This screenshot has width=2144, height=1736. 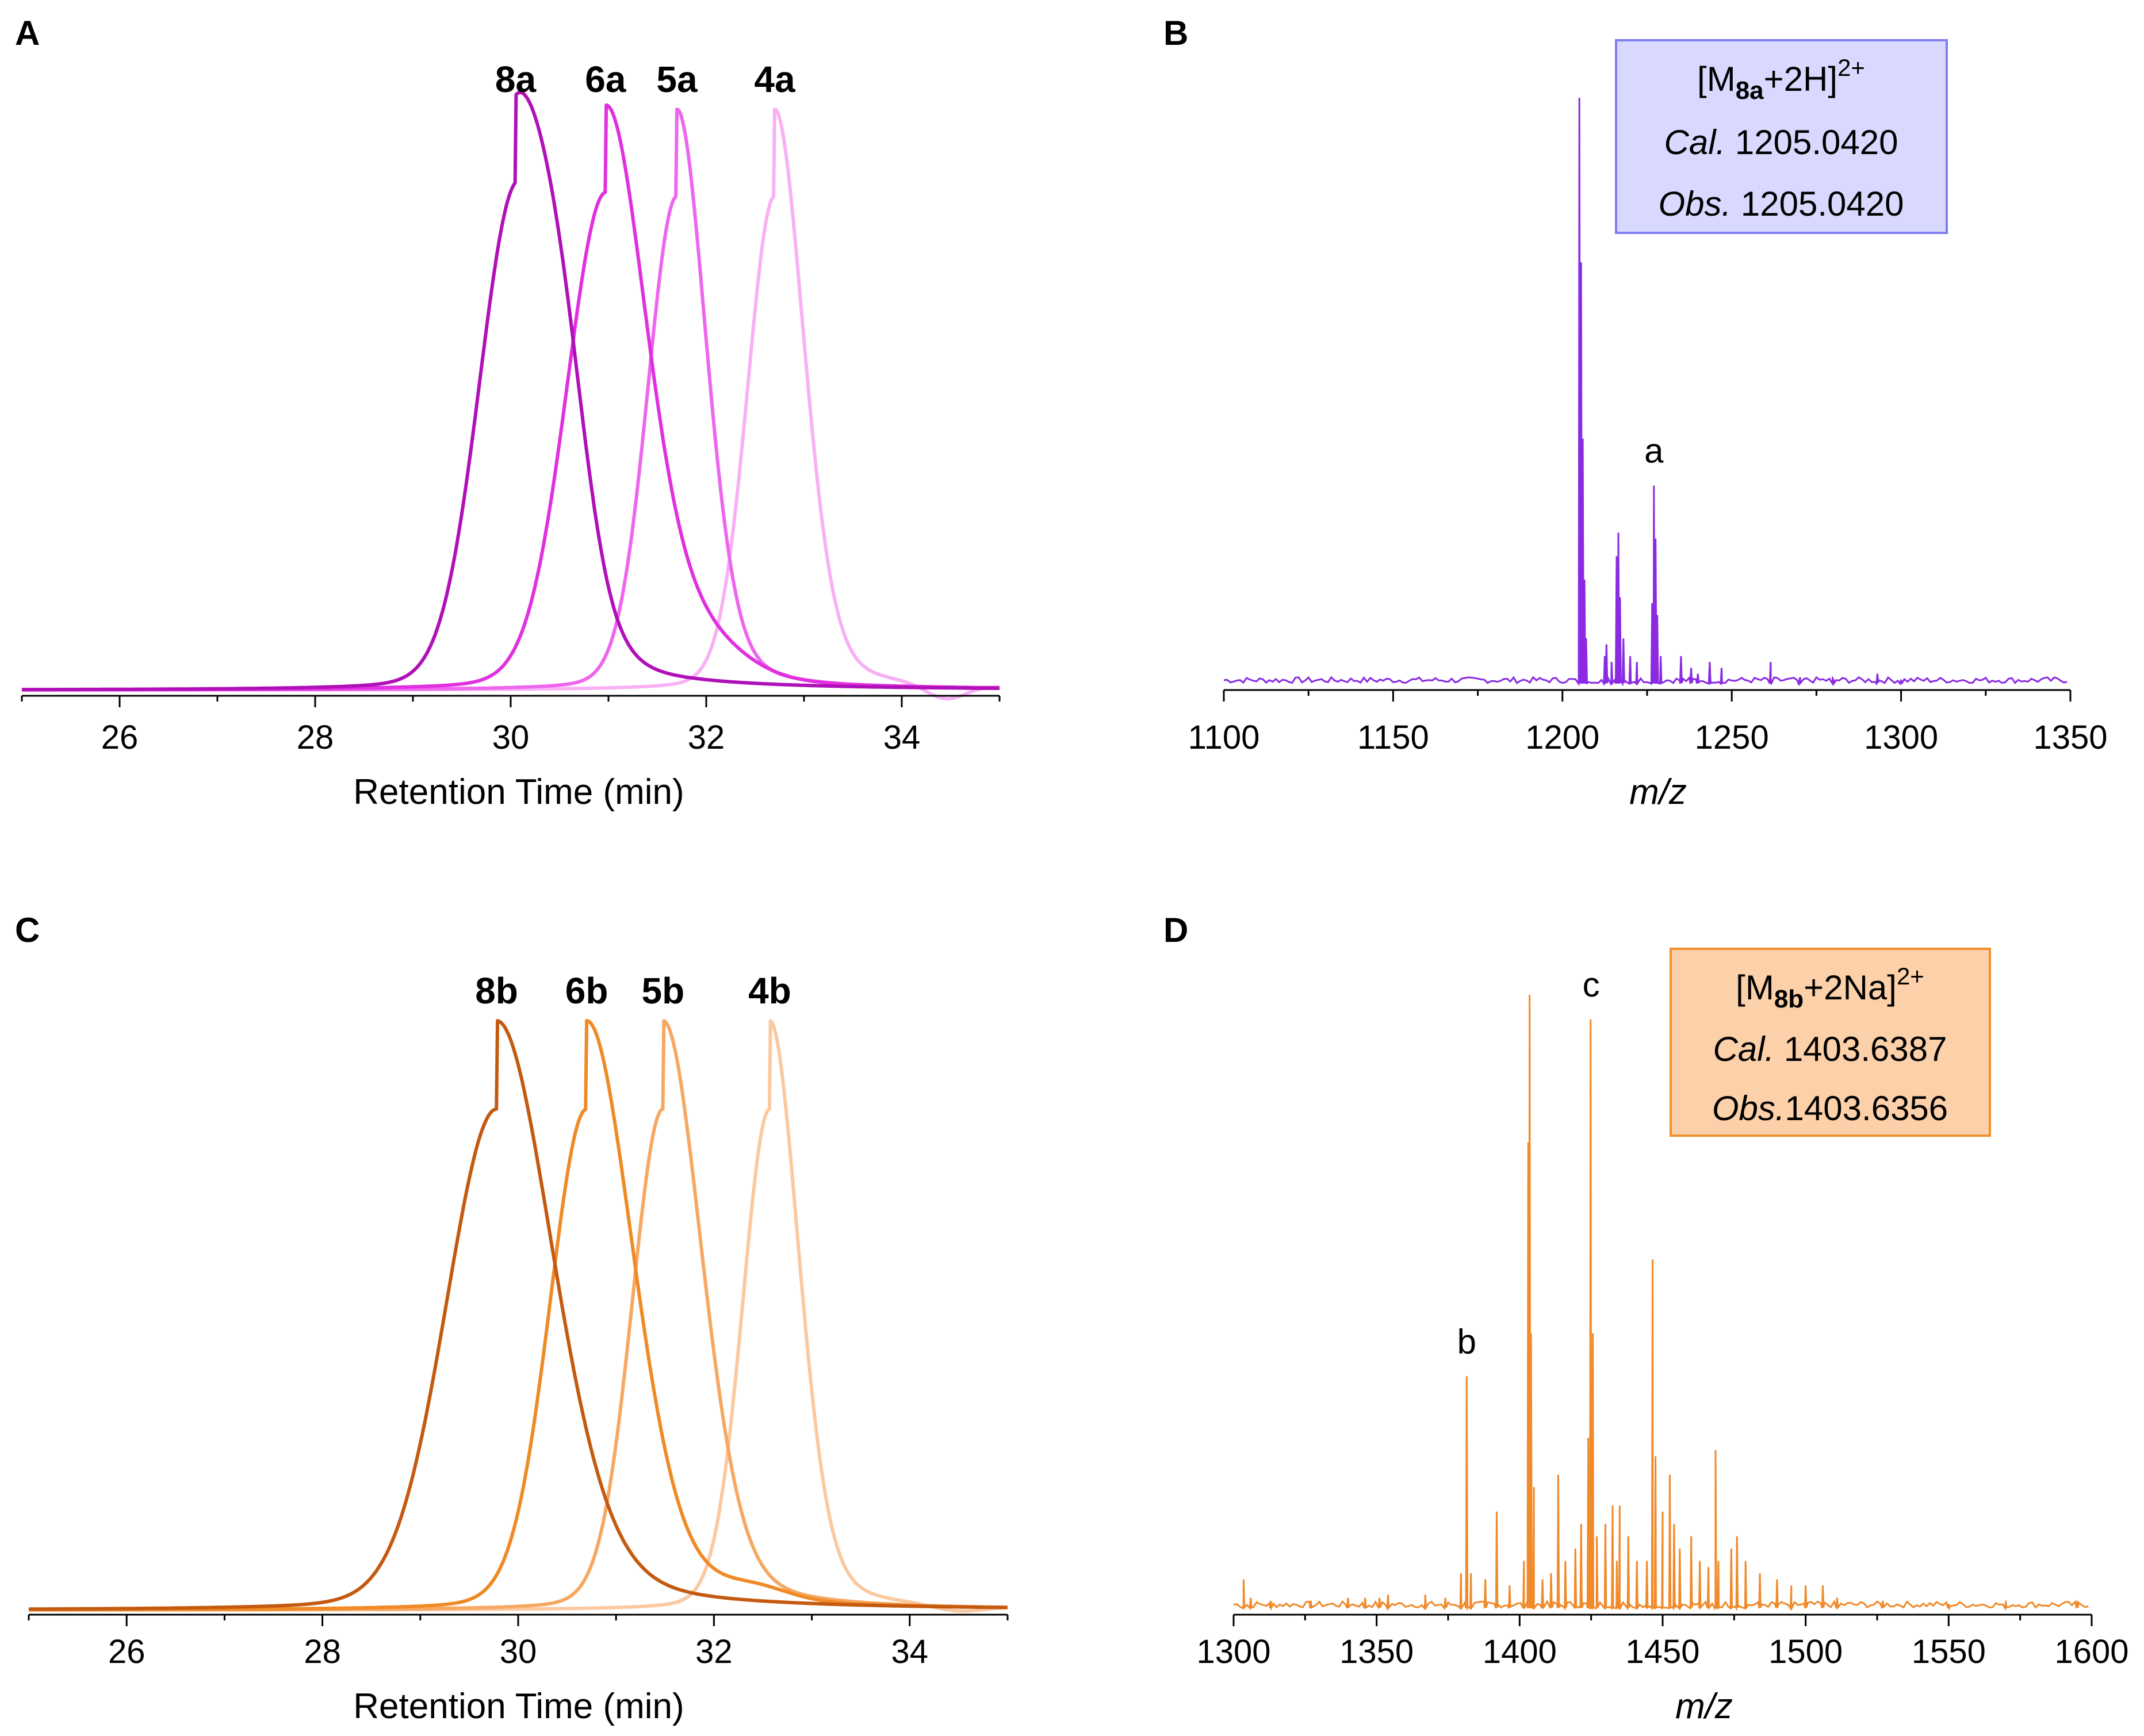 I want to click on peak-label-8b: 8b, so click(x=496, y=990).